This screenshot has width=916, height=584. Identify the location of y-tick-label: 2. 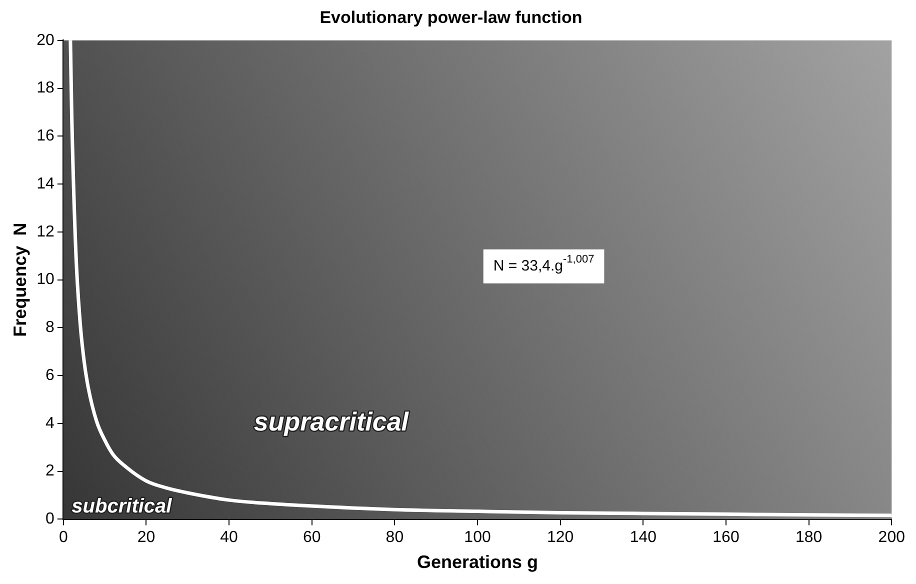
(49, 471).